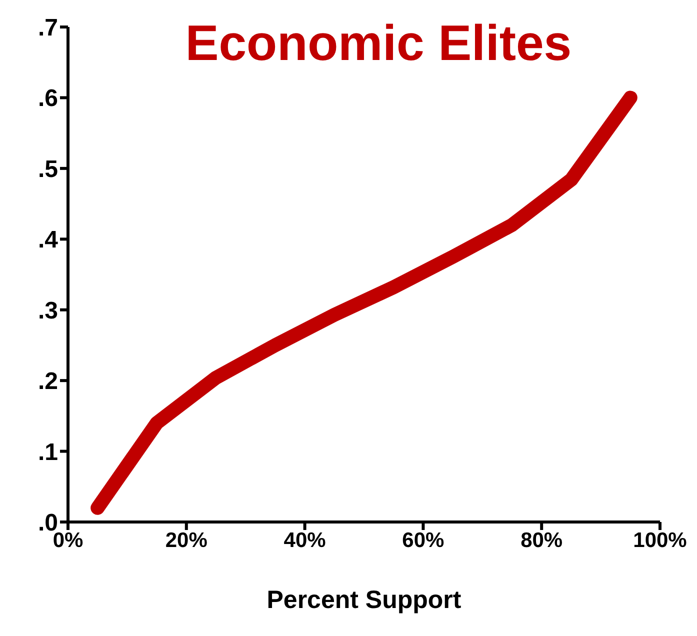  What do you see at coordinates (48, 382) in the screenshot?
I see `y-tick-label: .2` at bounding box center [48, 382].